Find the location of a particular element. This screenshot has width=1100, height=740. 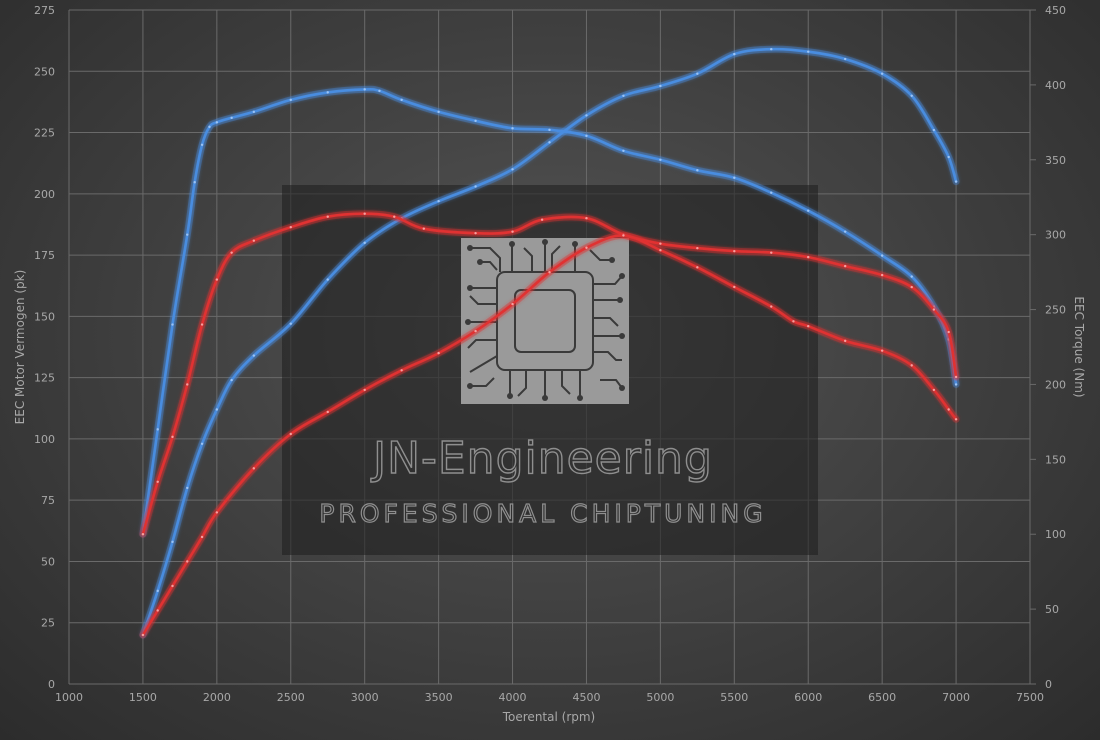

x-tick-label: 3500 is located at coordinates (439, 697).